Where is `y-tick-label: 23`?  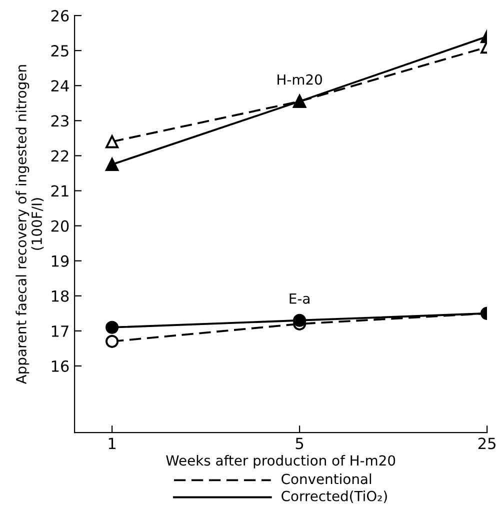 y-tick-label: 23 is located at coordinates (59, 121).